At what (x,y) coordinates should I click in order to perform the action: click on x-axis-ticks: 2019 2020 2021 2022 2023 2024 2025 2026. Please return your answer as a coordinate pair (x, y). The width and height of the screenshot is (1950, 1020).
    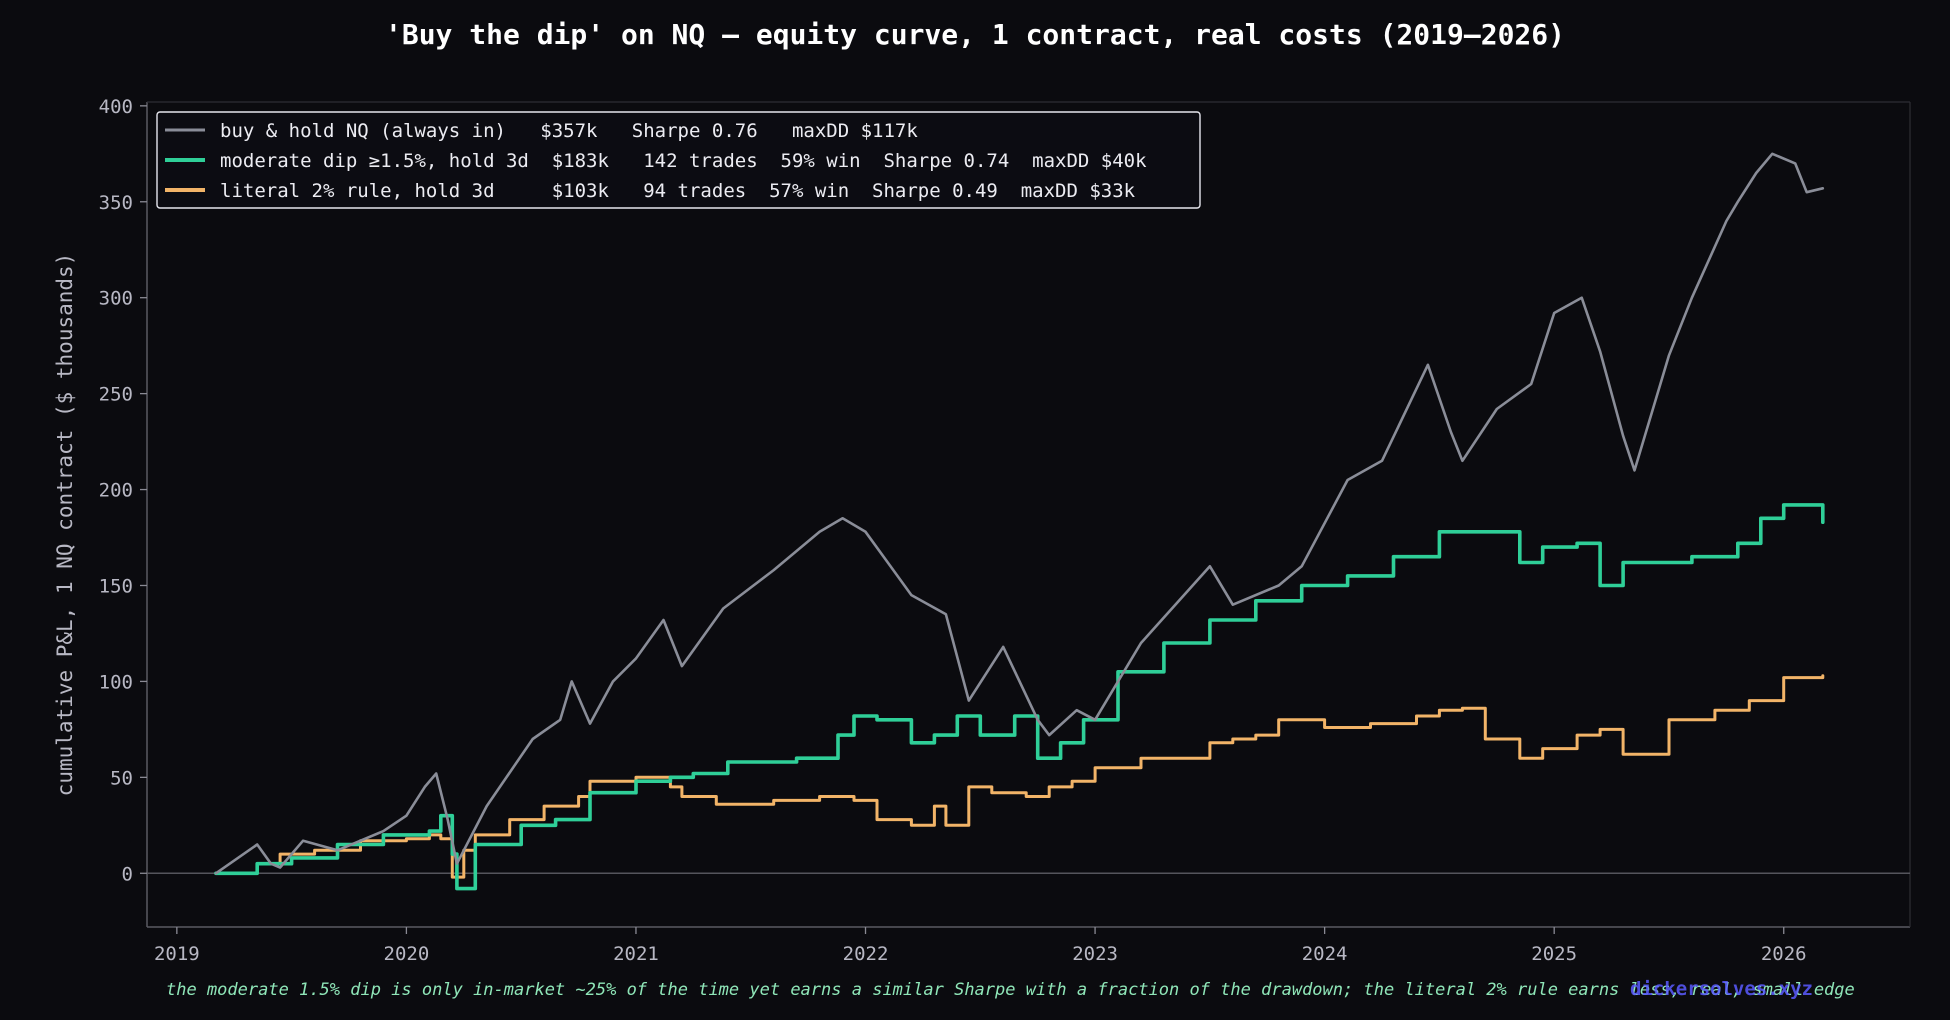
    Looking at the image, I should click on (980, 946).